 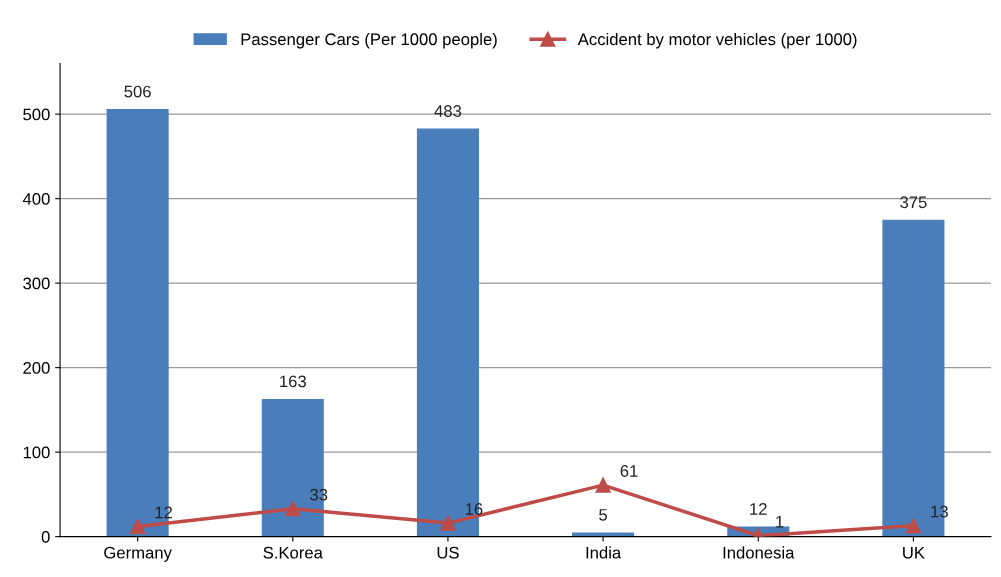 I want to click on data-label: 506, so click(x=137, y=91).